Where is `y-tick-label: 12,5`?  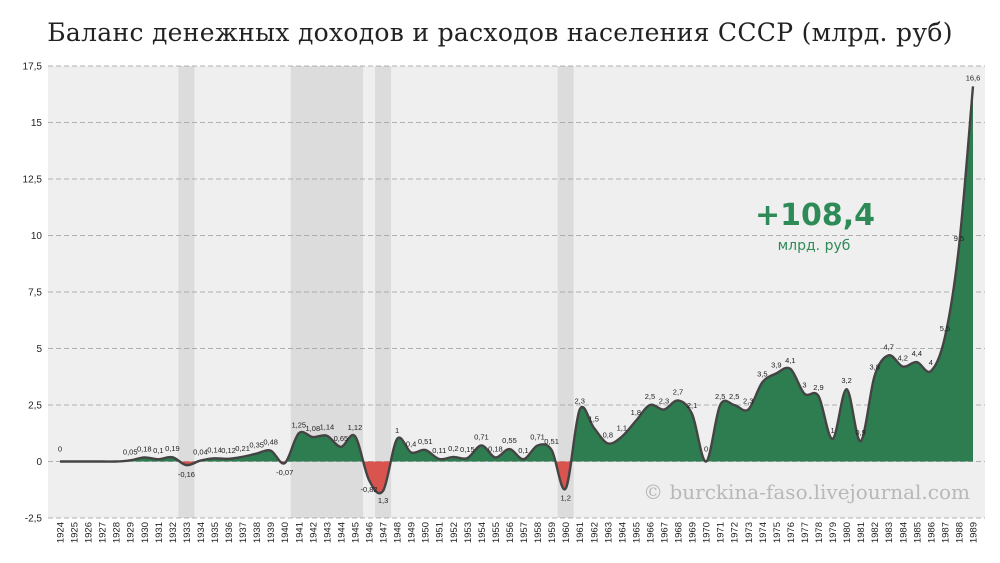
y-tick-label: 12,5 is located at coordinates (33, 180).